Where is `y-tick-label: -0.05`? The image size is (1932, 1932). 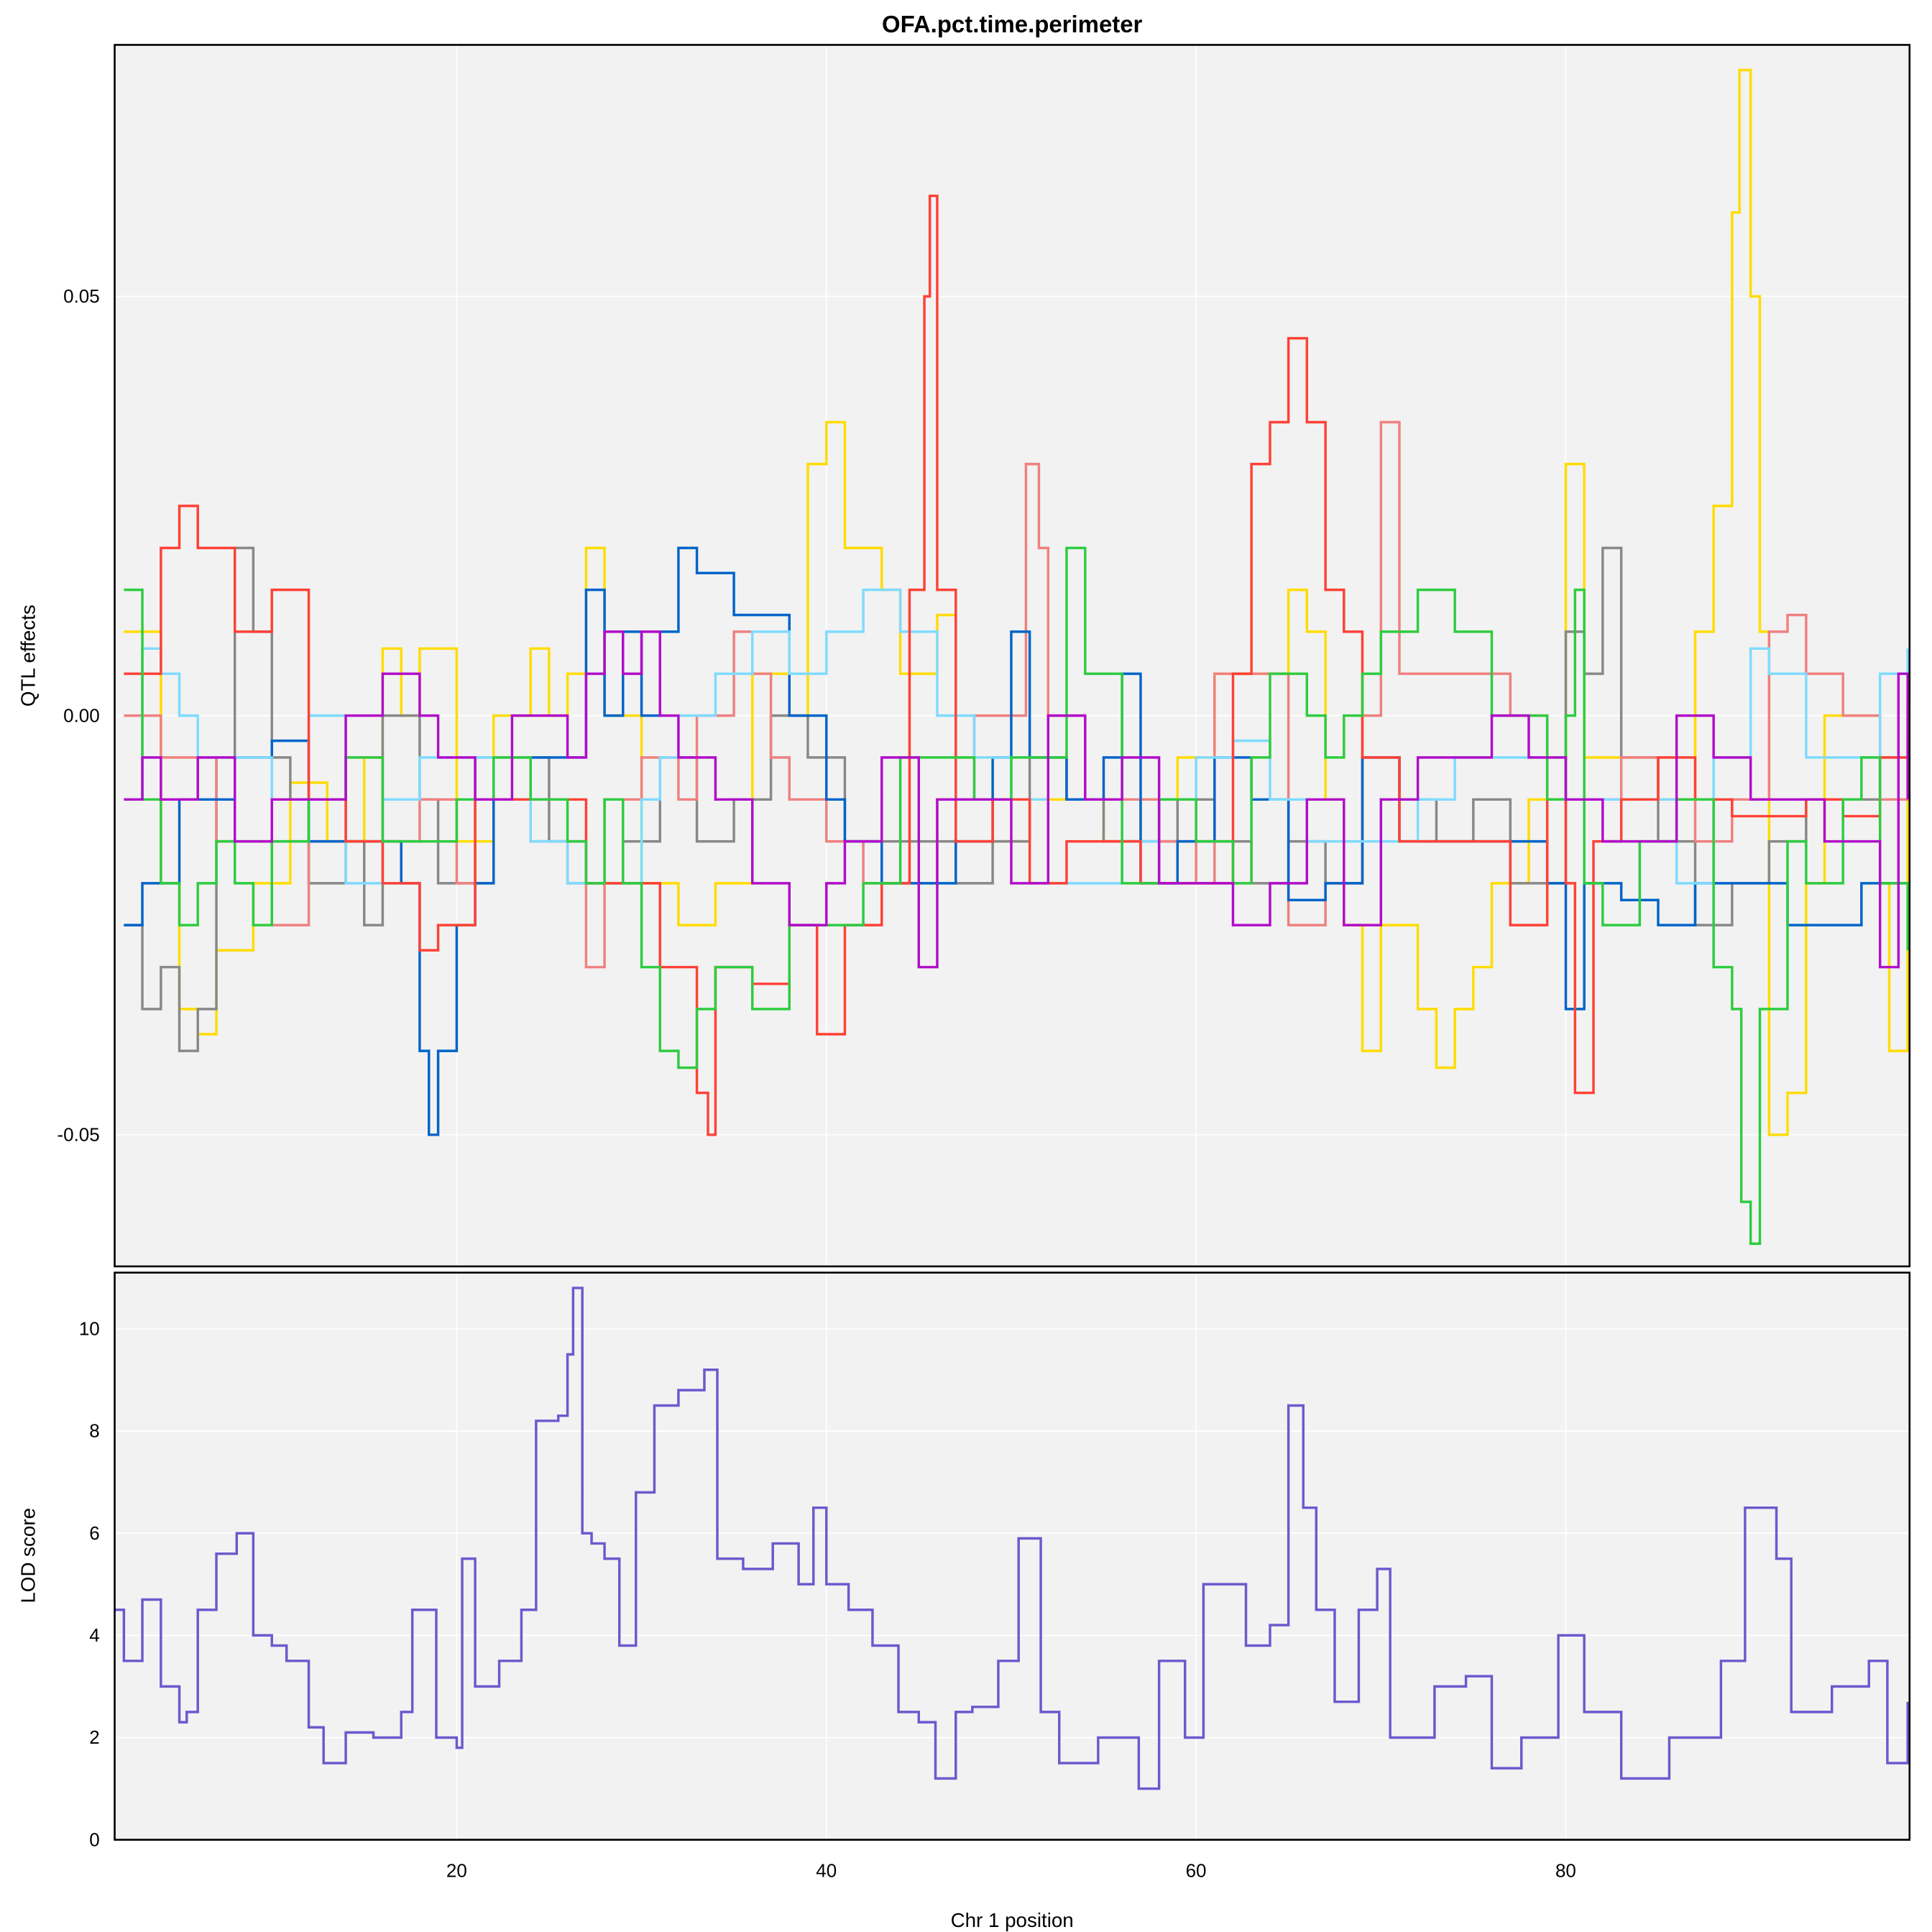 y-tick-label: -0.05 is located at coordinates (78, 1134).